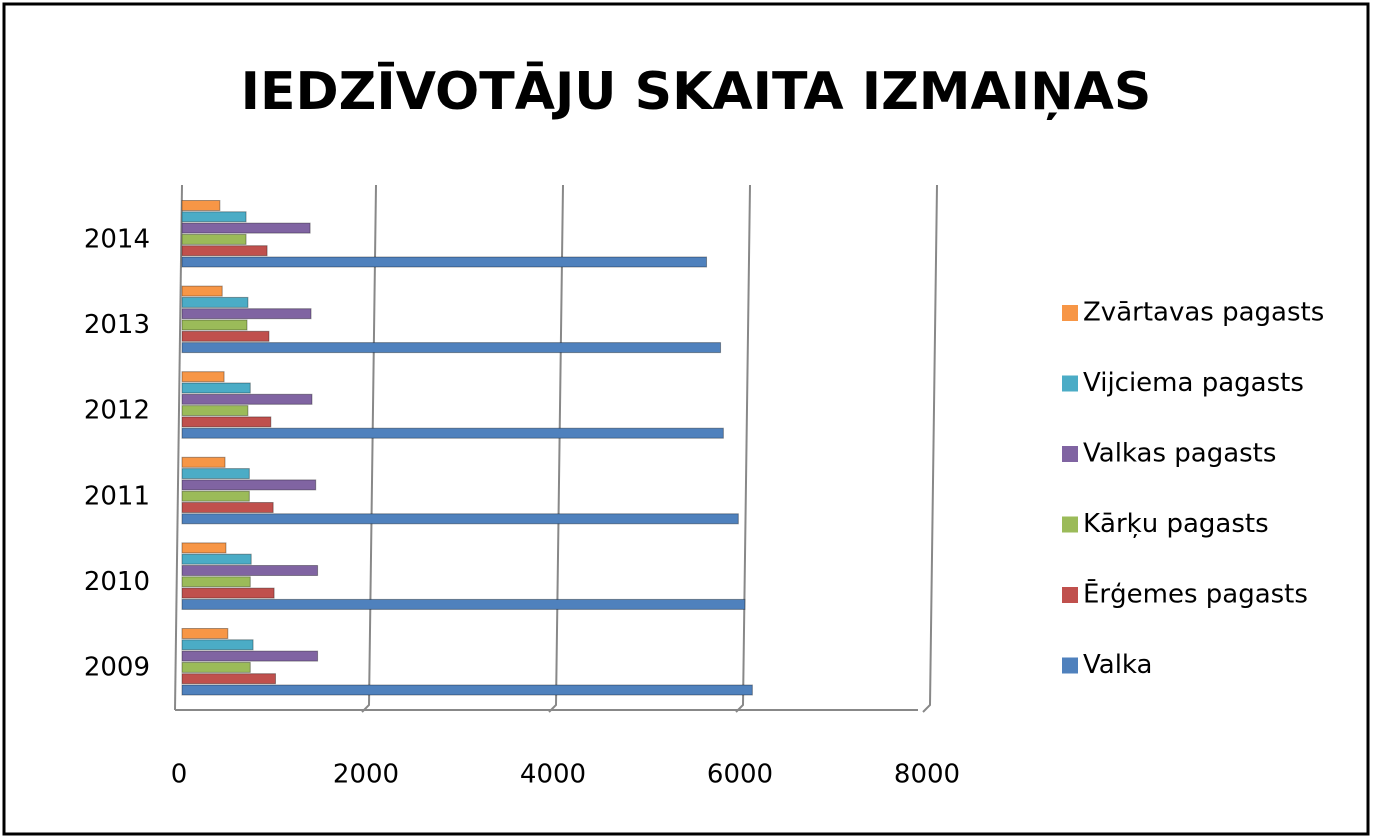 Image resolution: width=1373 pixels, height=838 pixels. I want to click on legend-label: Ērģemes pagasts, so click(1195, 594).